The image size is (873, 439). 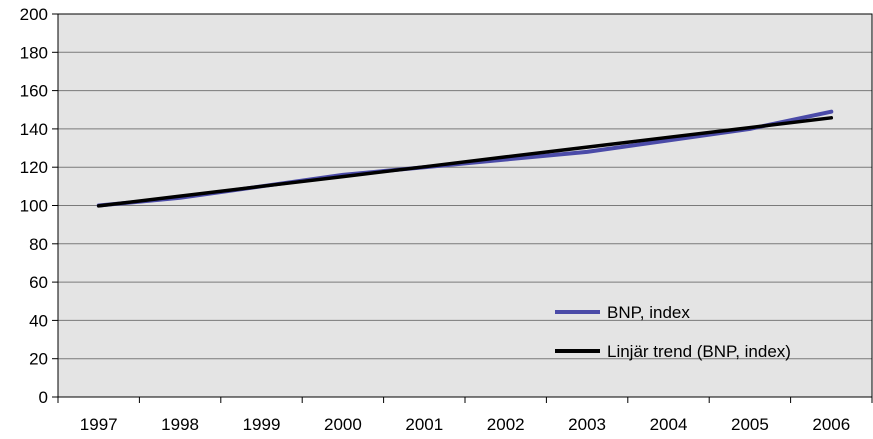 What do you see at coordinates (343, 424) in the screenshot?
I see `x-tick-label: 2000` at bounding box center [343, 424].